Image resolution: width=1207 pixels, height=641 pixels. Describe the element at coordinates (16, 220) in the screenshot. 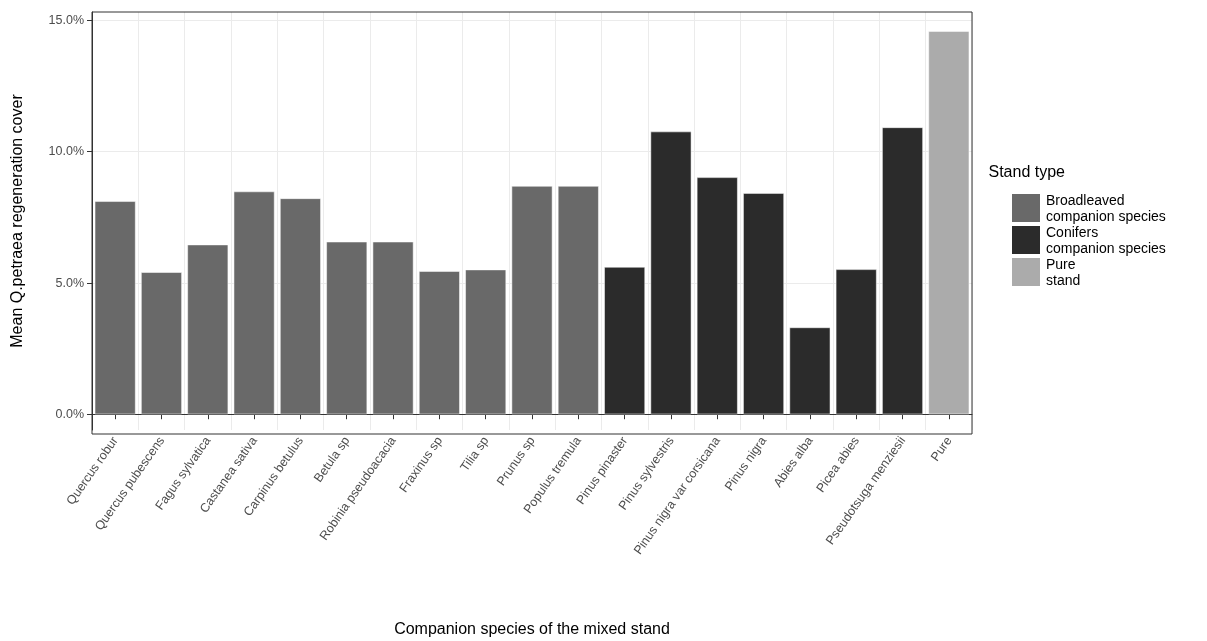

I see `y-axis-title: Mean Q.petraea regeneration cover` at that location.